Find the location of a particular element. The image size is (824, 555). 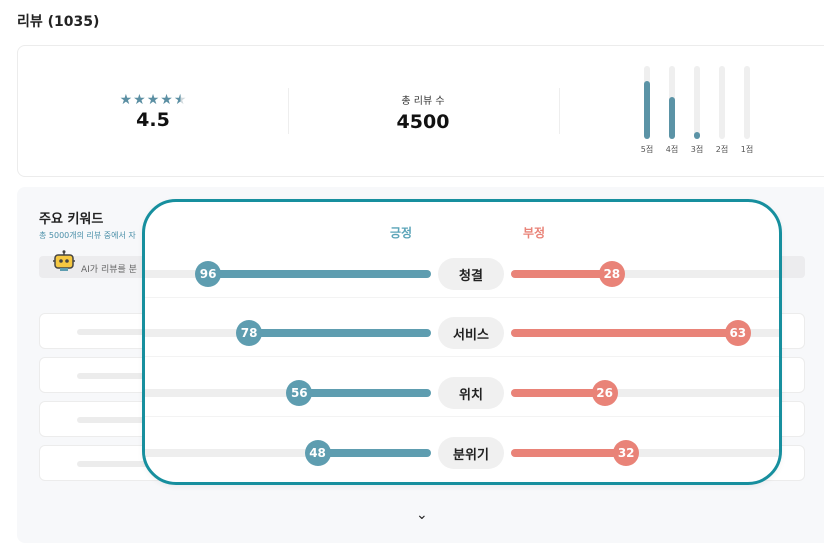

negative-score-badge: 63 is located at coordinates (737, 333).